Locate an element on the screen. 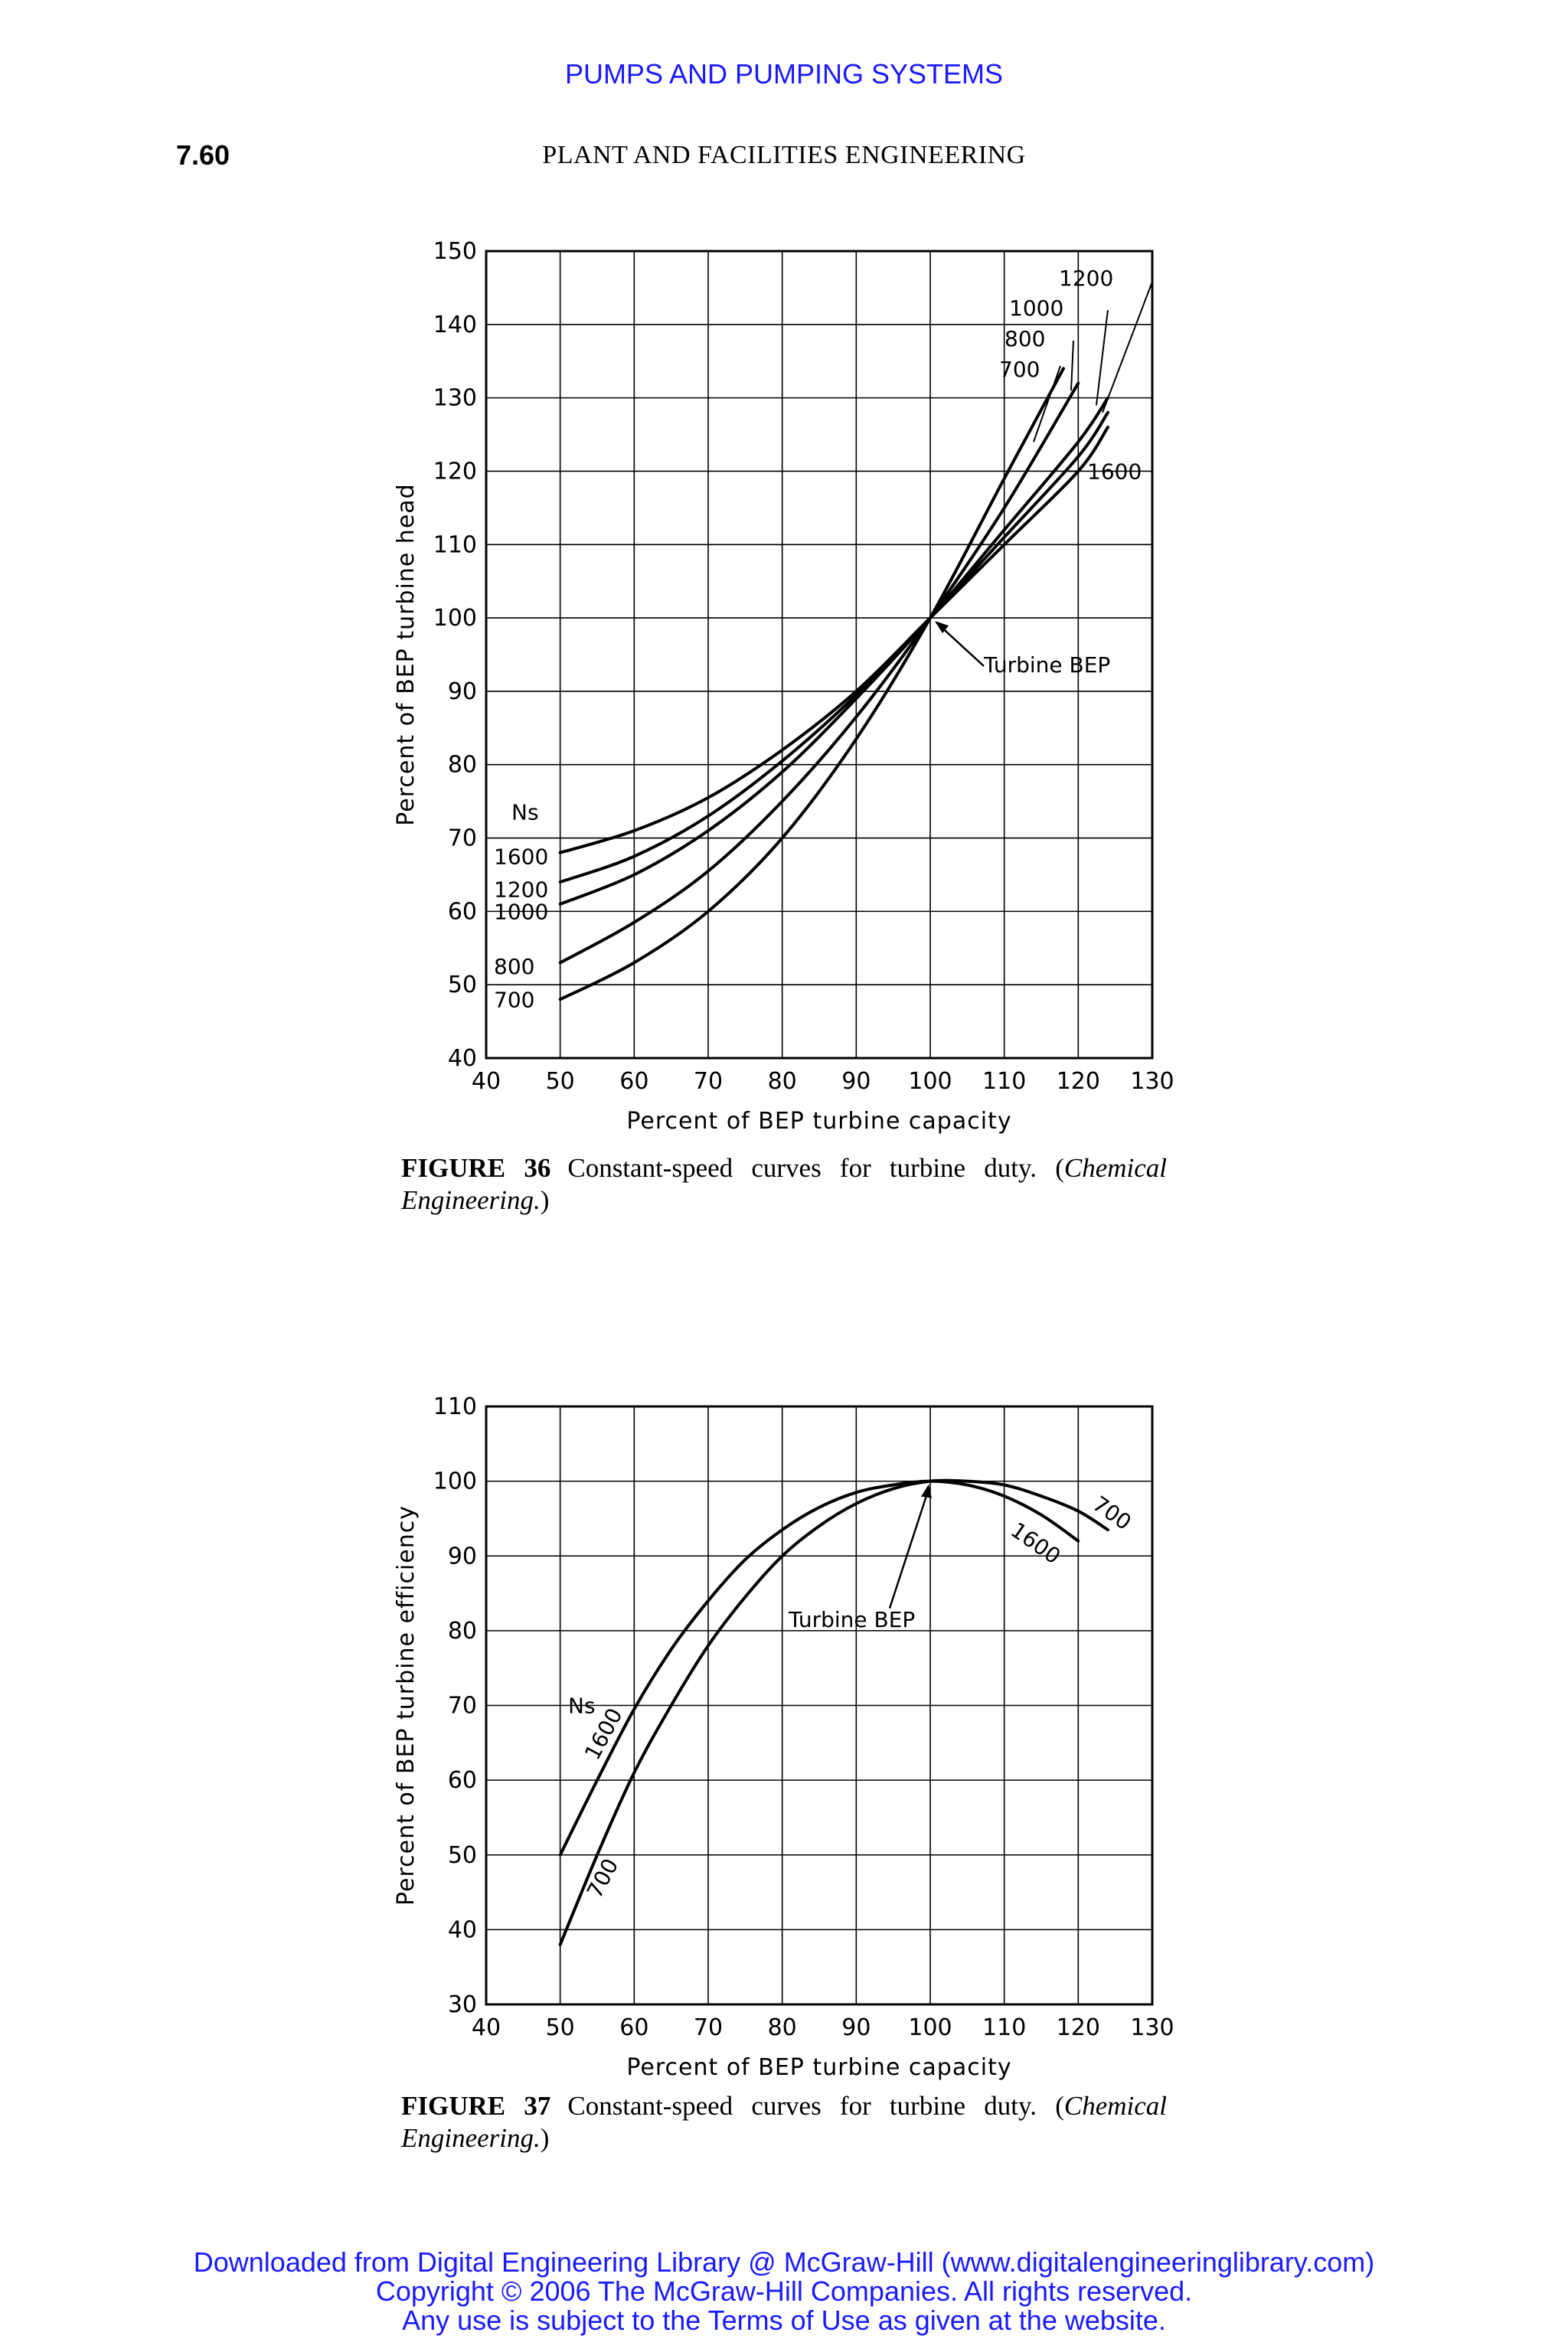 Image resolution: width=1568 pixels, height=2352 pixels. figure-37-plot-frame is located at coordinates (819, 1705).